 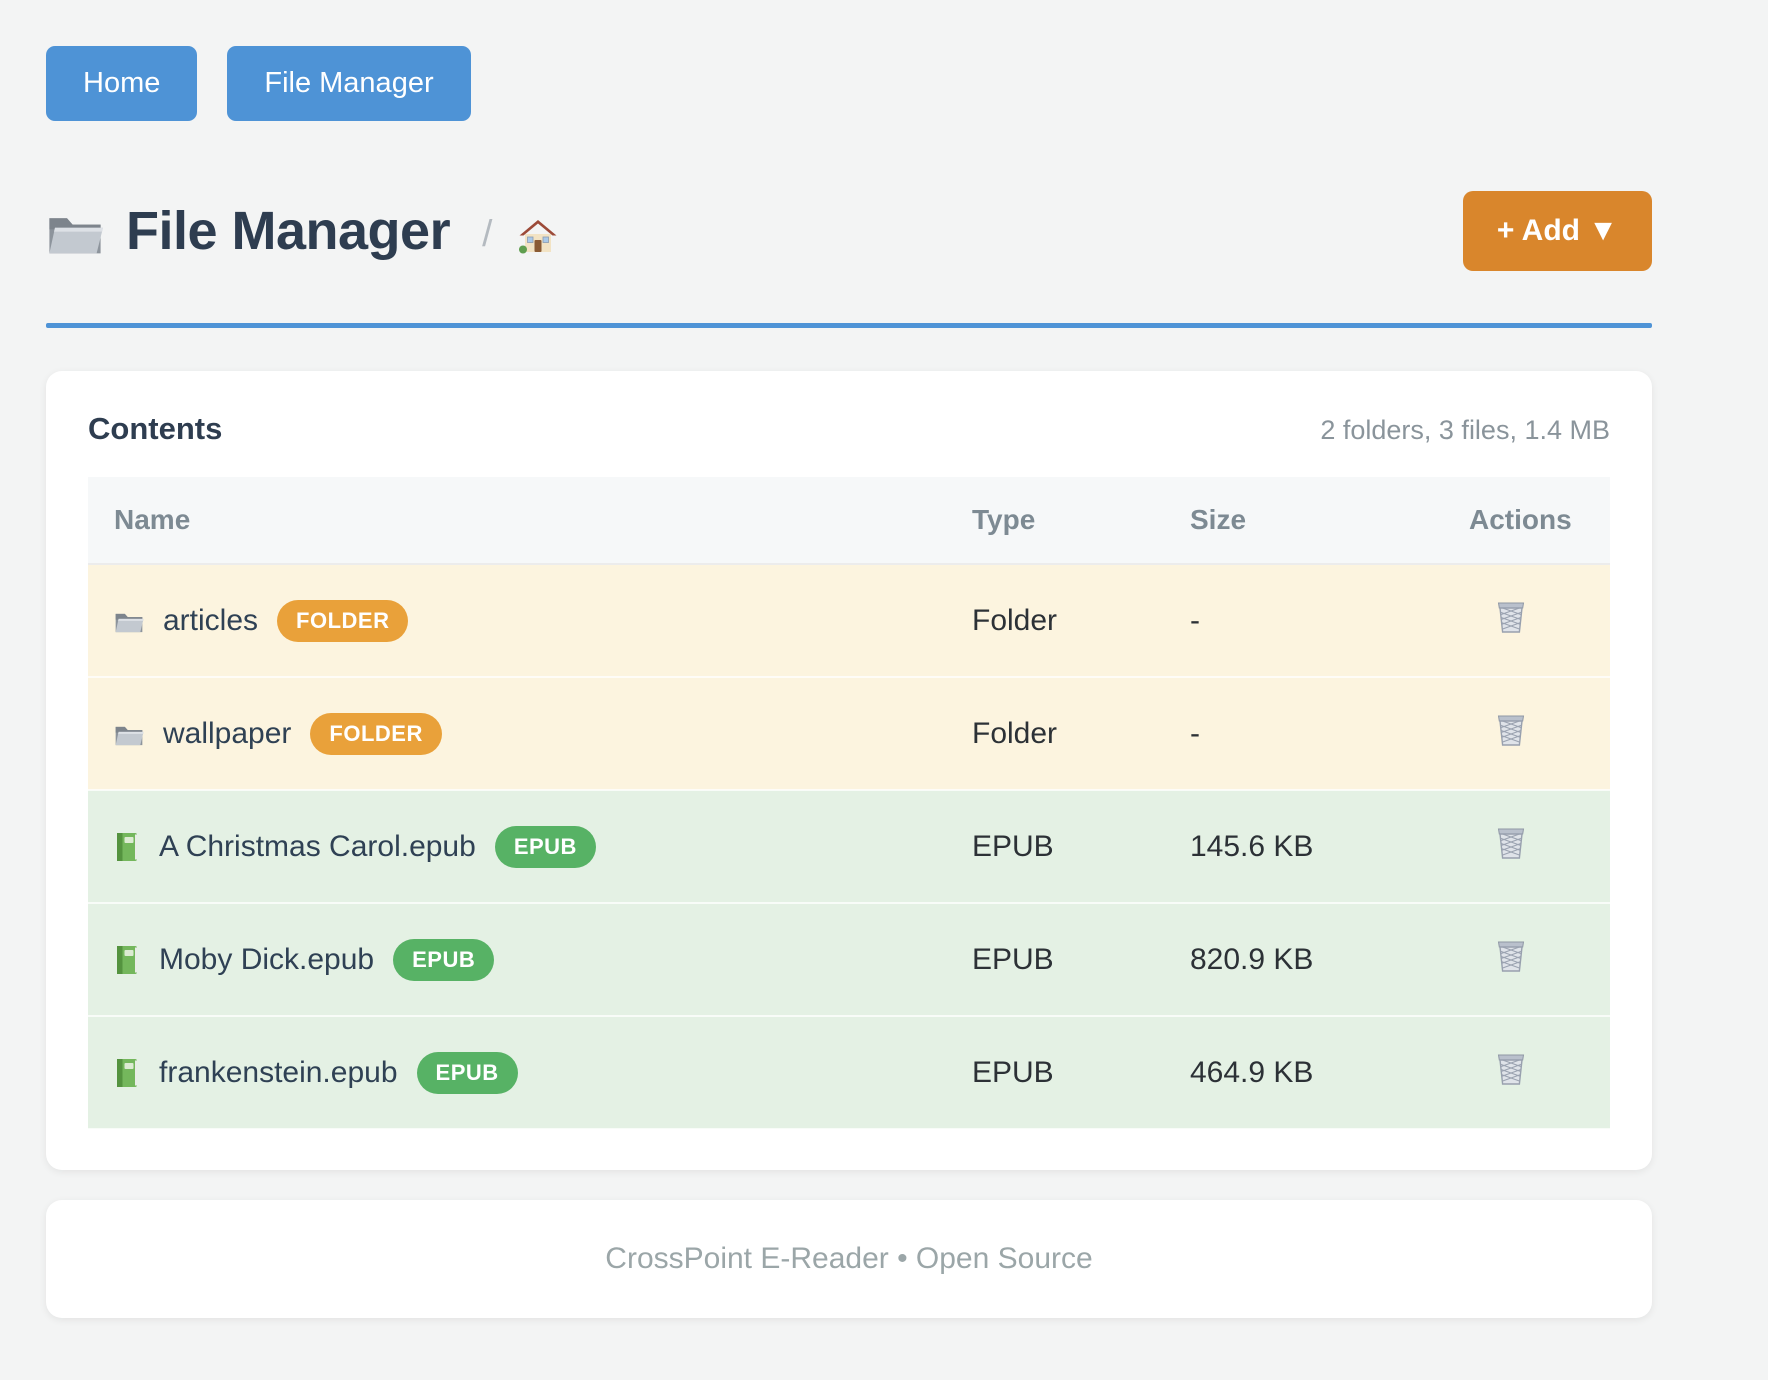 I want to click on table-row: wallpaper FOLDER Folder -, so click(x=849, y=733).